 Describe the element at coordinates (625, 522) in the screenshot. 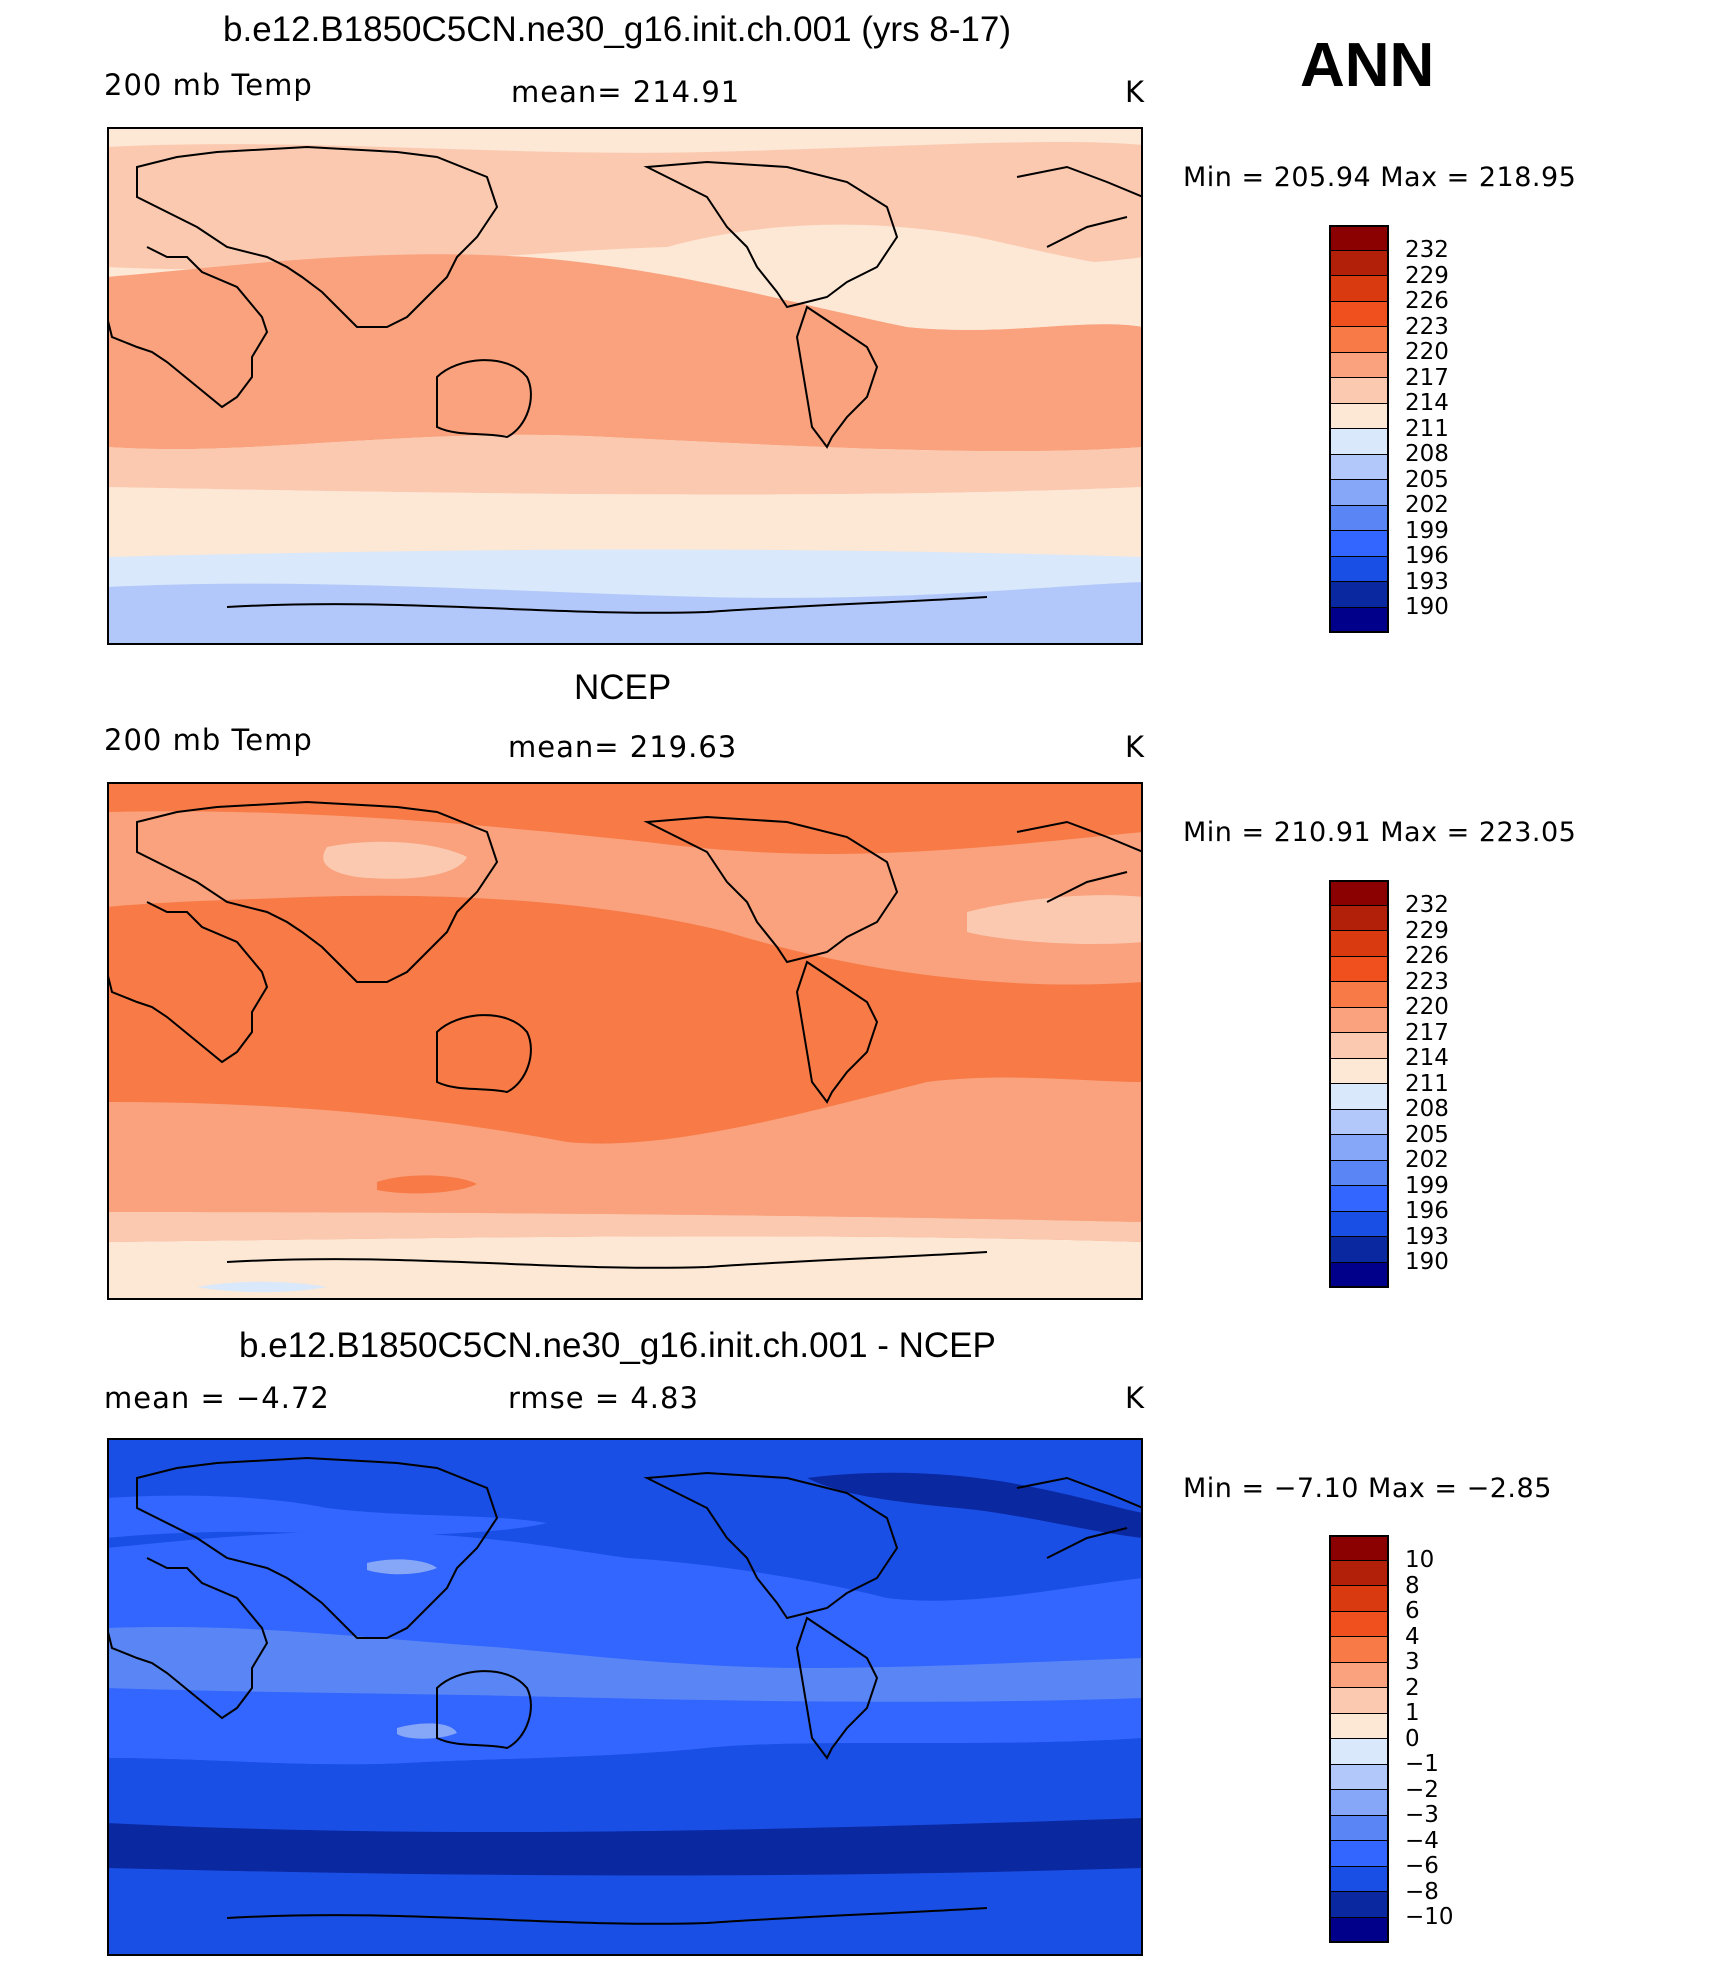

I see `panel1-band-south` at that location.